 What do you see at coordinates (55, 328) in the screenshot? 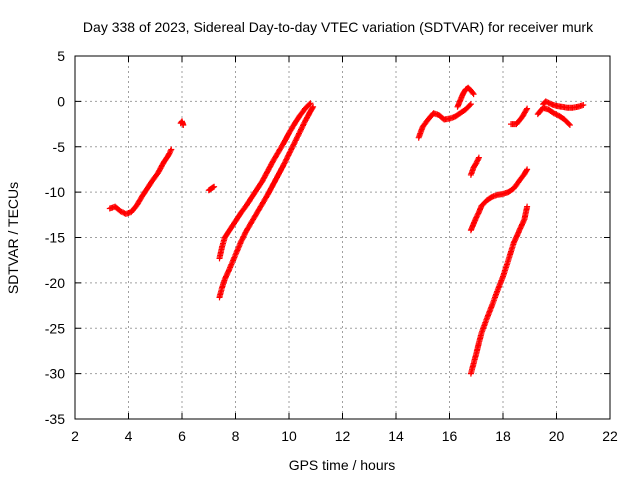
I see `y-tick-label: -25` at bounding box center [55, 328].